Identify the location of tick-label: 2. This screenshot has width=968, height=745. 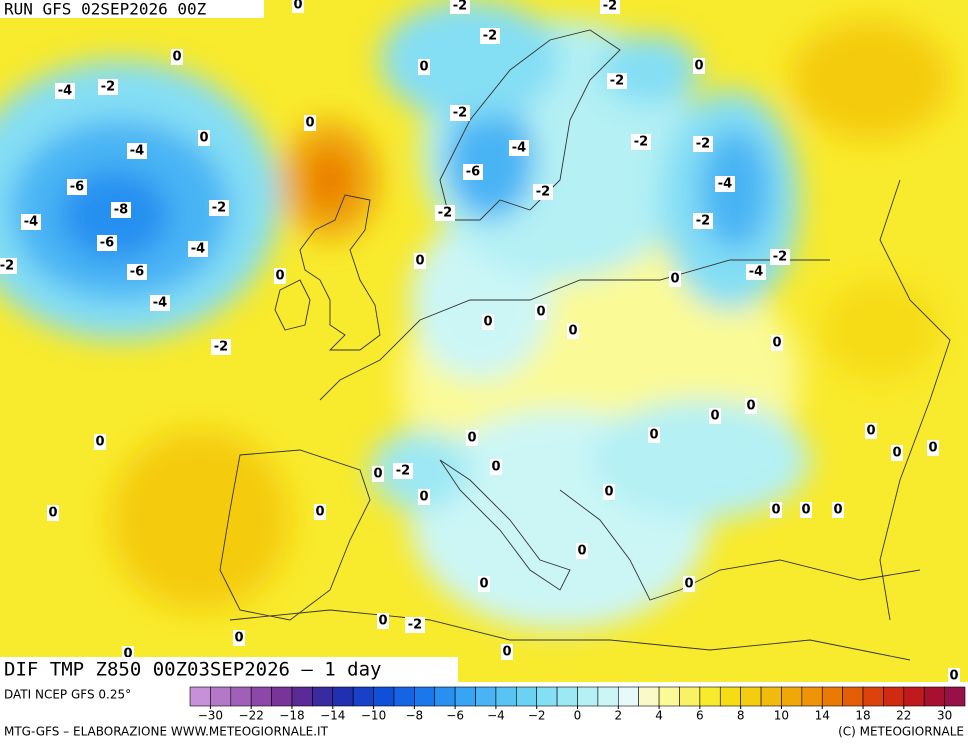
(618, 716).